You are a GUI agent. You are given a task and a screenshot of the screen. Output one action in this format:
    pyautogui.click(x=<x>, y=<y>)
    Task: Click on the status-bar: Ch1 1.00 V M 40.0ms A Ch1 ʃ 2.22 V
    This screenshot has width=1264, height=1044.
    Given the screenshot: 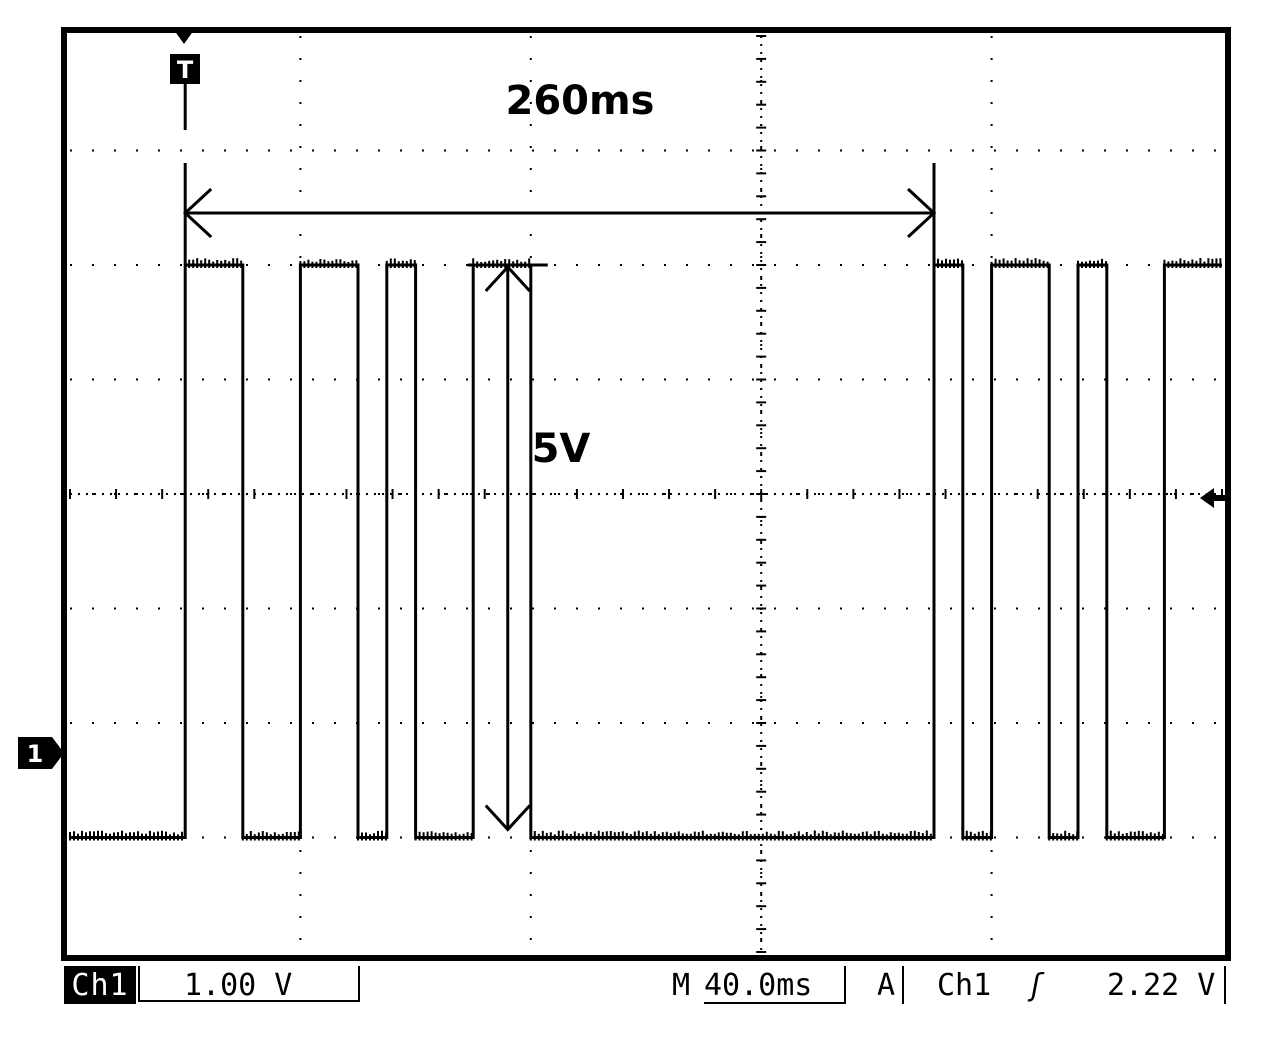 What is the action you would take?
    pyautogui.click(x=647, y=986)
    